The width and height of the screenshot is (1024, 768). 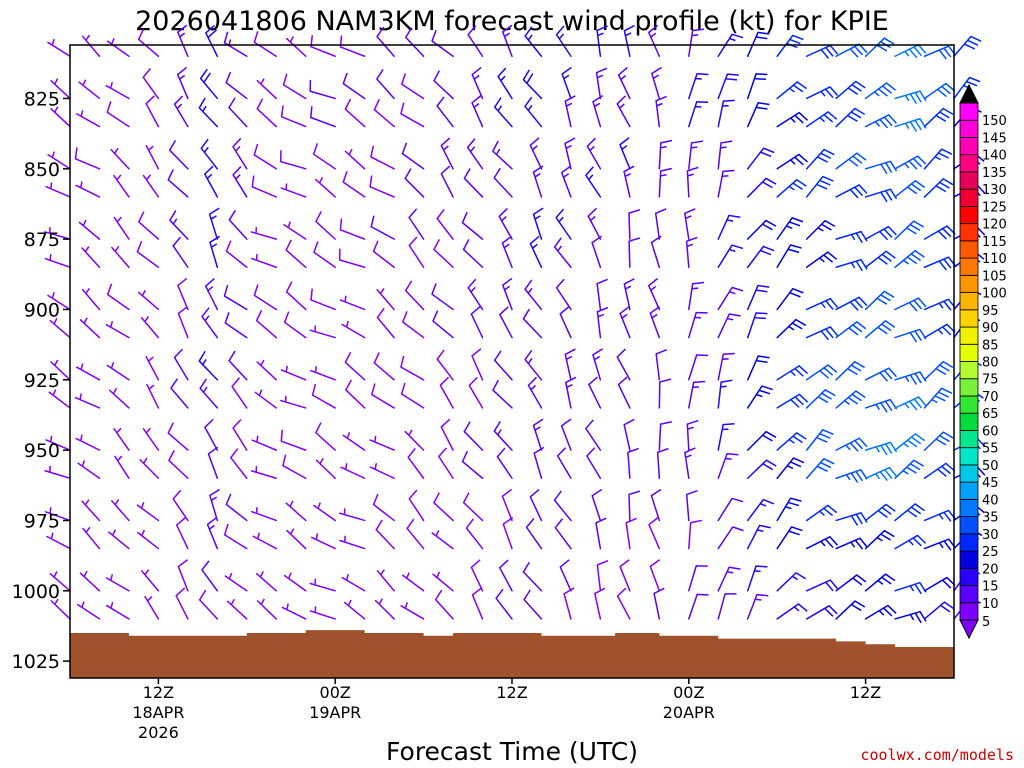 I want to click on colorbar-label: 75, so click(x=990, y=380).